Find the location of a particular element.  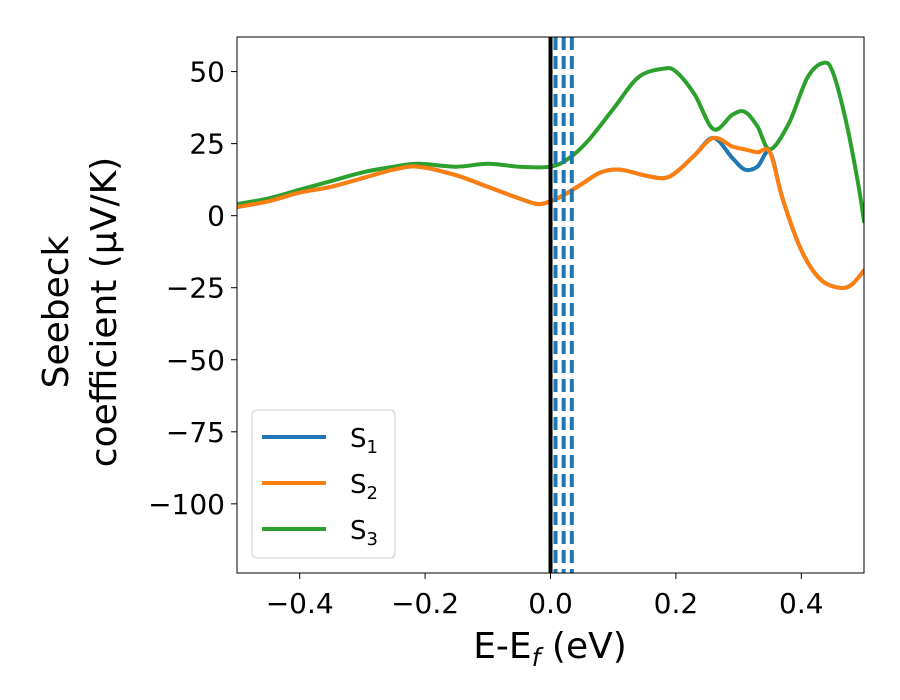

legend-label-s3: S3 is located at coordinates (364, 533).